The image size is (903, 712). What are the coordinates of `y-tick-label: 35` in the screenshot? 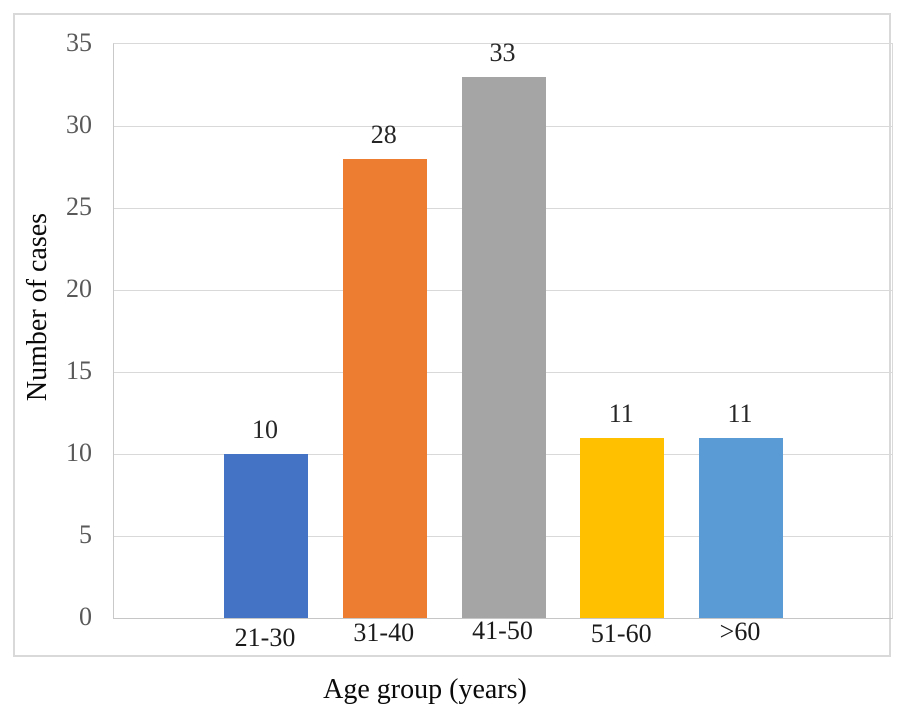 It's located at (79, 42).